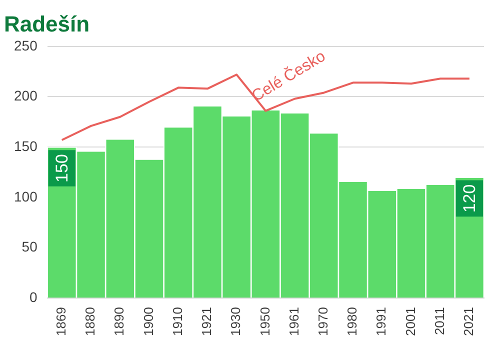 This screenshot has width=492, height=343. I want to click on x-tick-label: 2021, so click(468, 321).